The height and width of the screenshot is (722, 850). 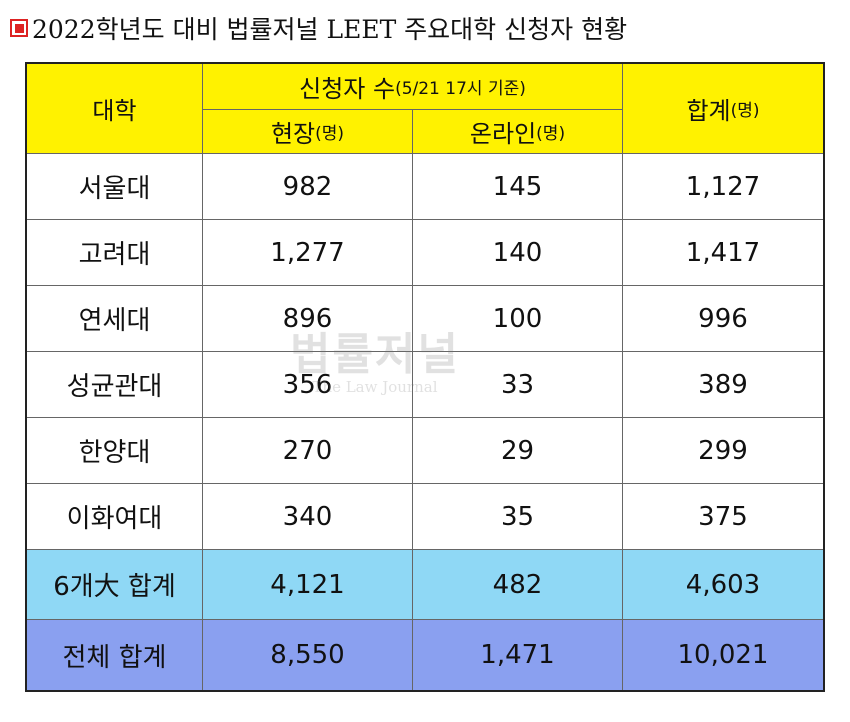 I want to click on sum6-onsite: 4,121, so click(x=308, y=585).